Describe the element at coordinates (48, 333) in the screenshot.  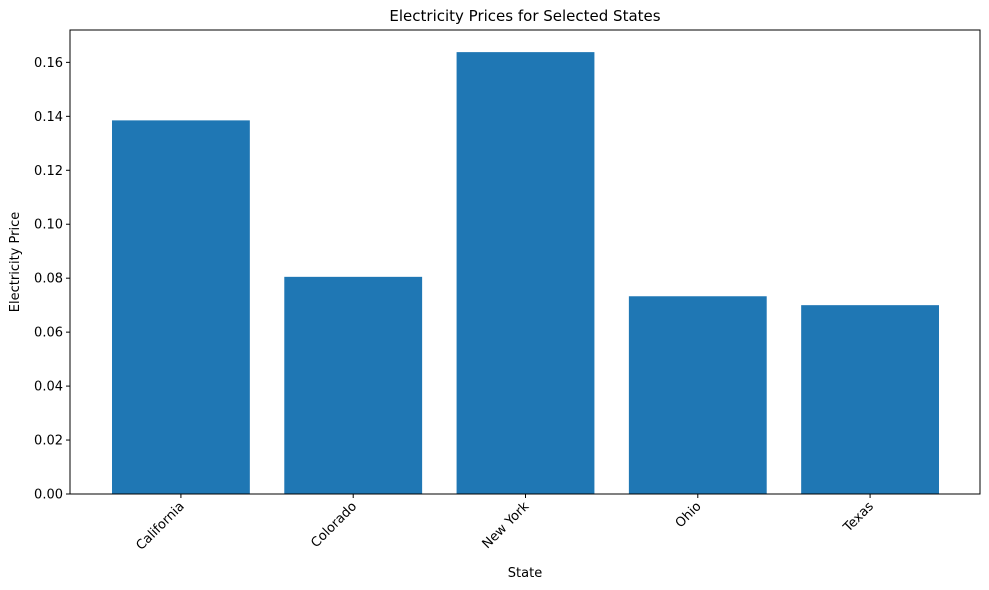
I see `y-tick-label: 0.06` at that location.